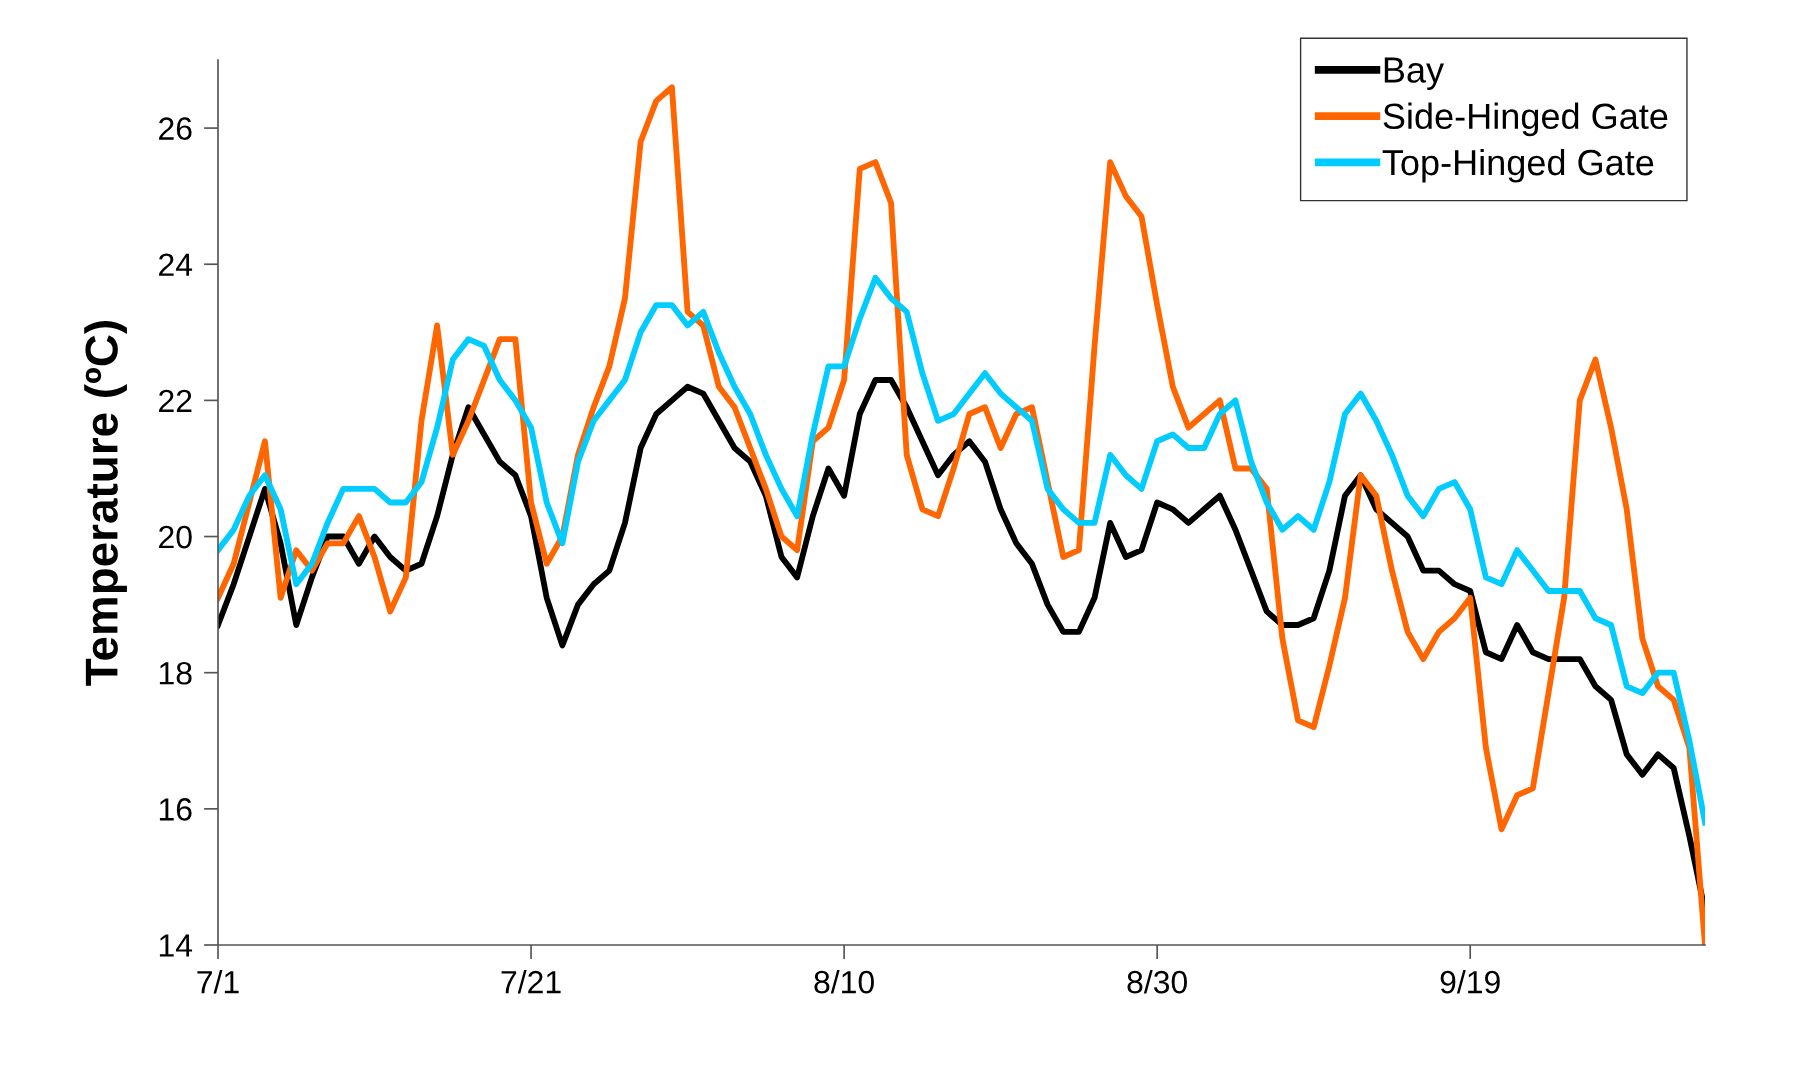 This screenshot has height=1067, width=1798. What do you see at coordinates (175, 128) in the screenshot?
I see `y-tick-label: 26` at bounding box center [175, 128].